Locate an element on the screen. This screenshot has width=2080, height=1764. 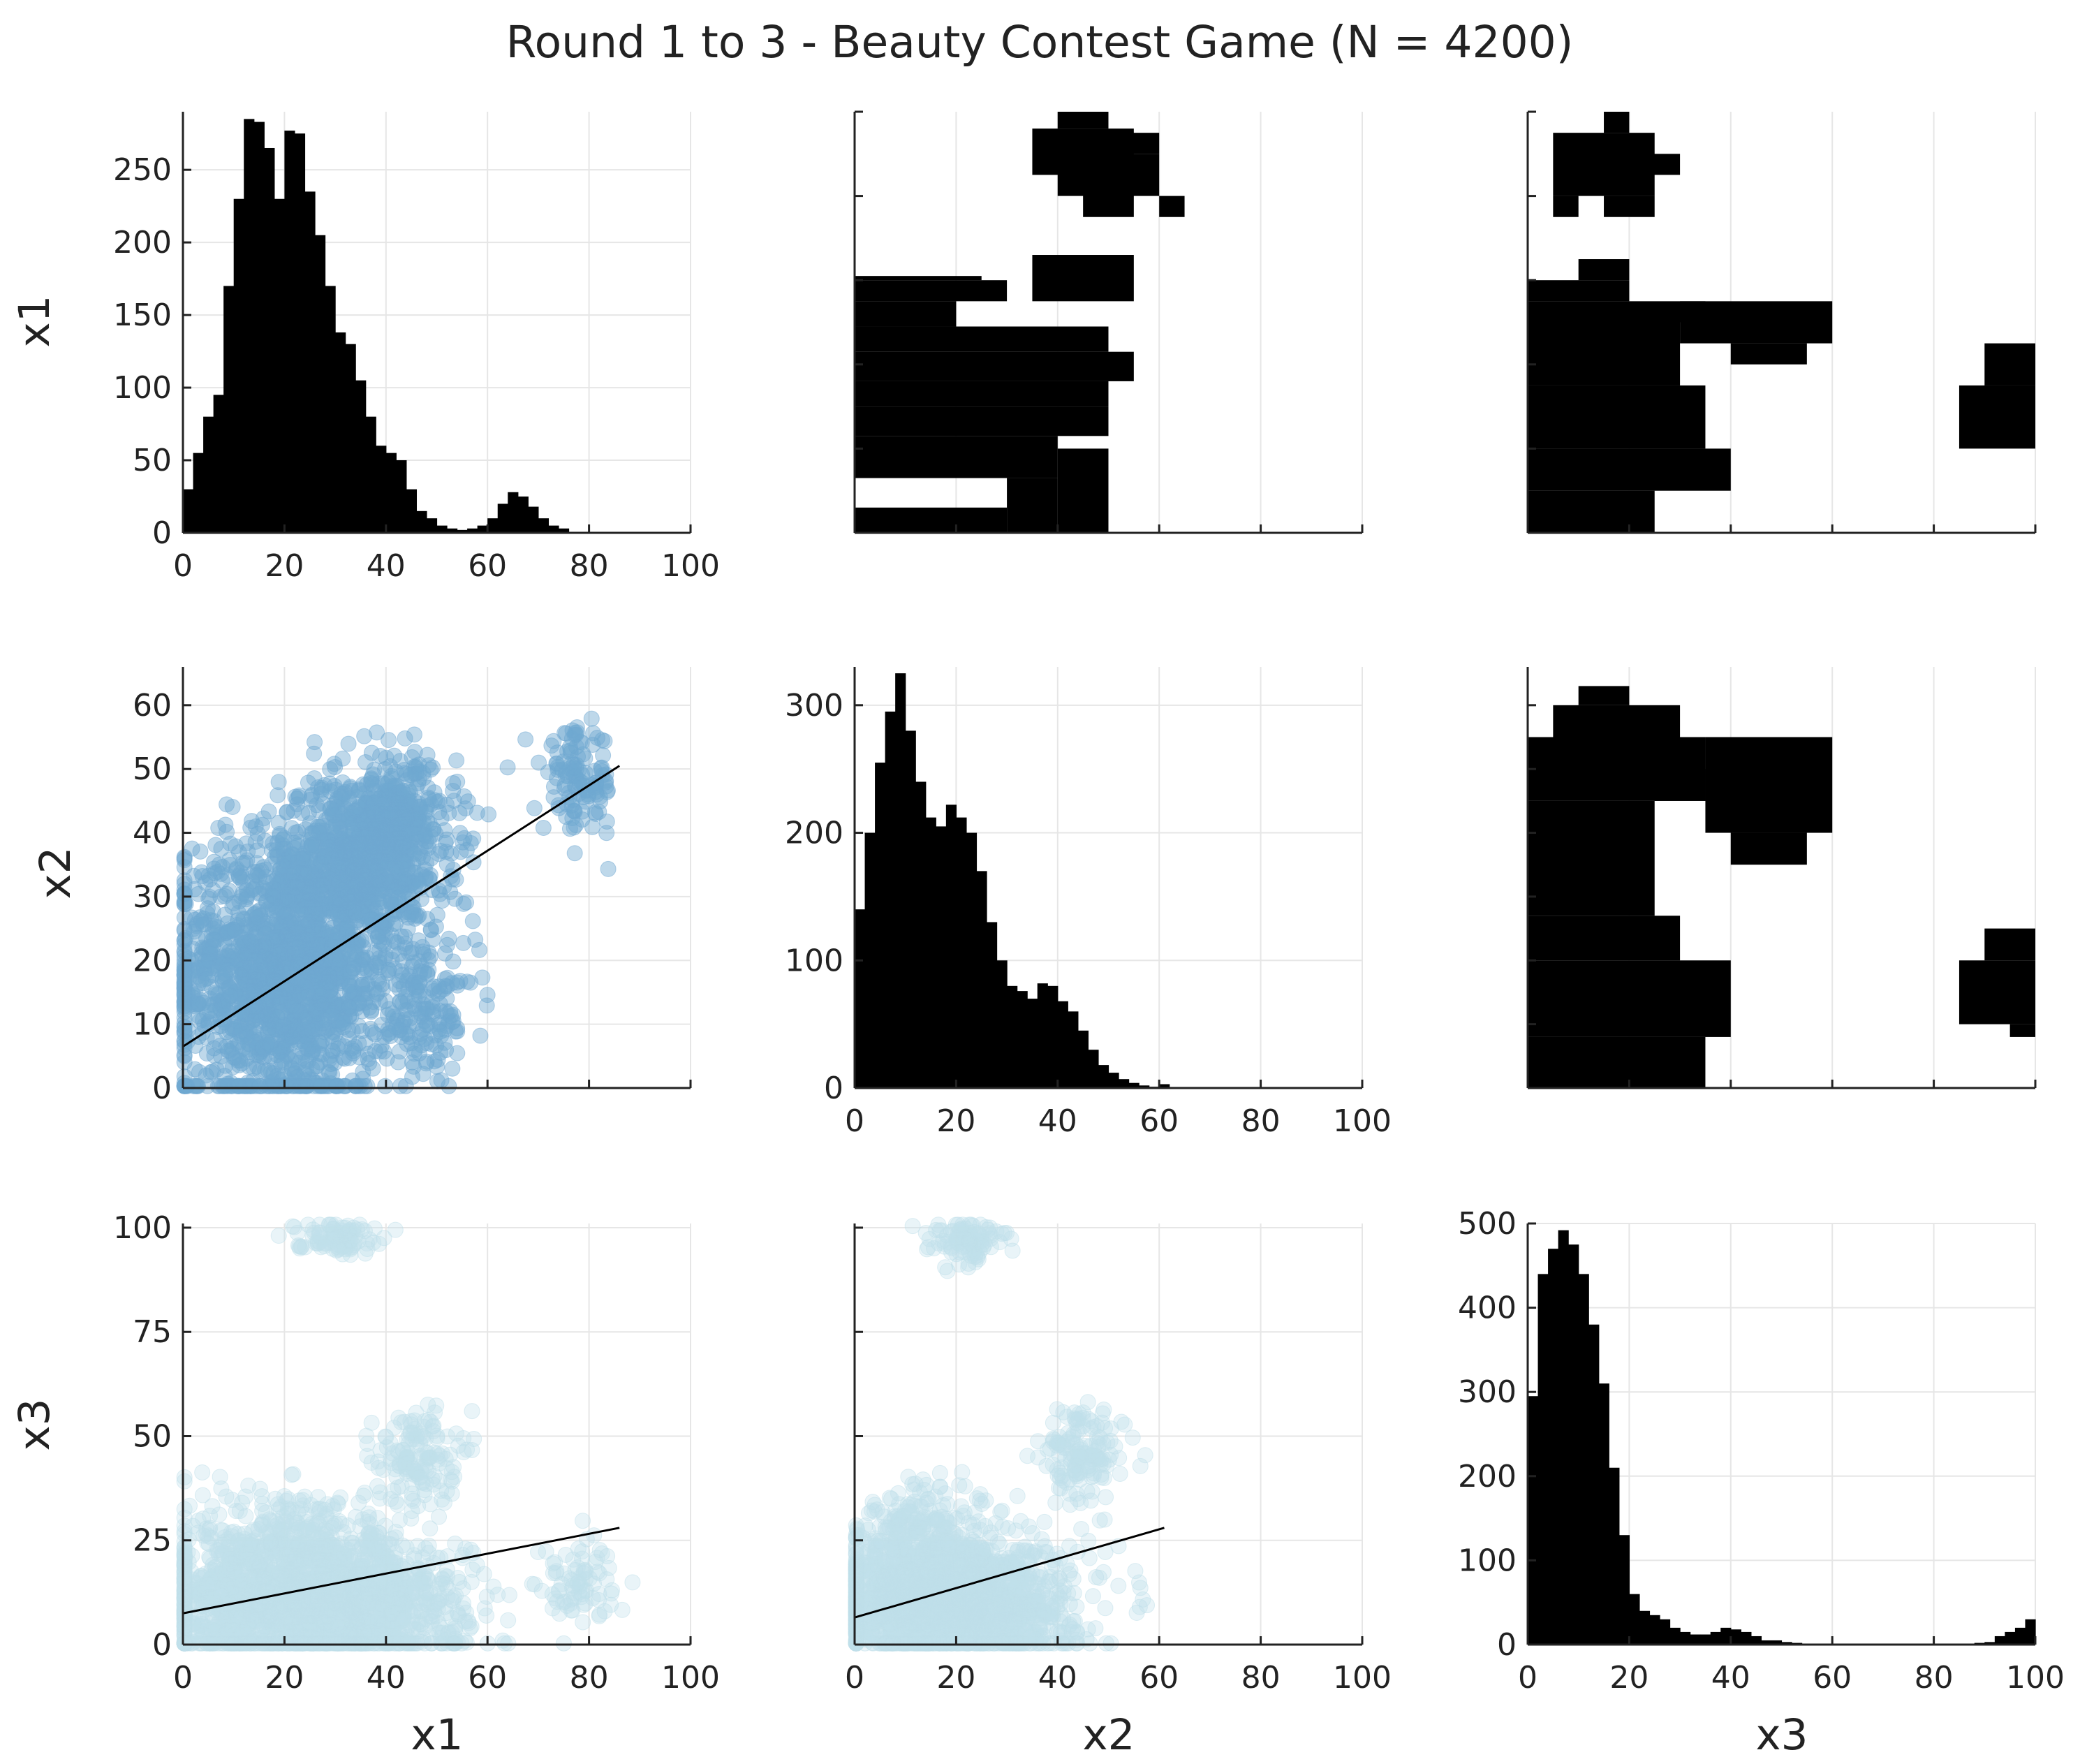
x-tick-label: 0 is located at coordinates (854, 1121).